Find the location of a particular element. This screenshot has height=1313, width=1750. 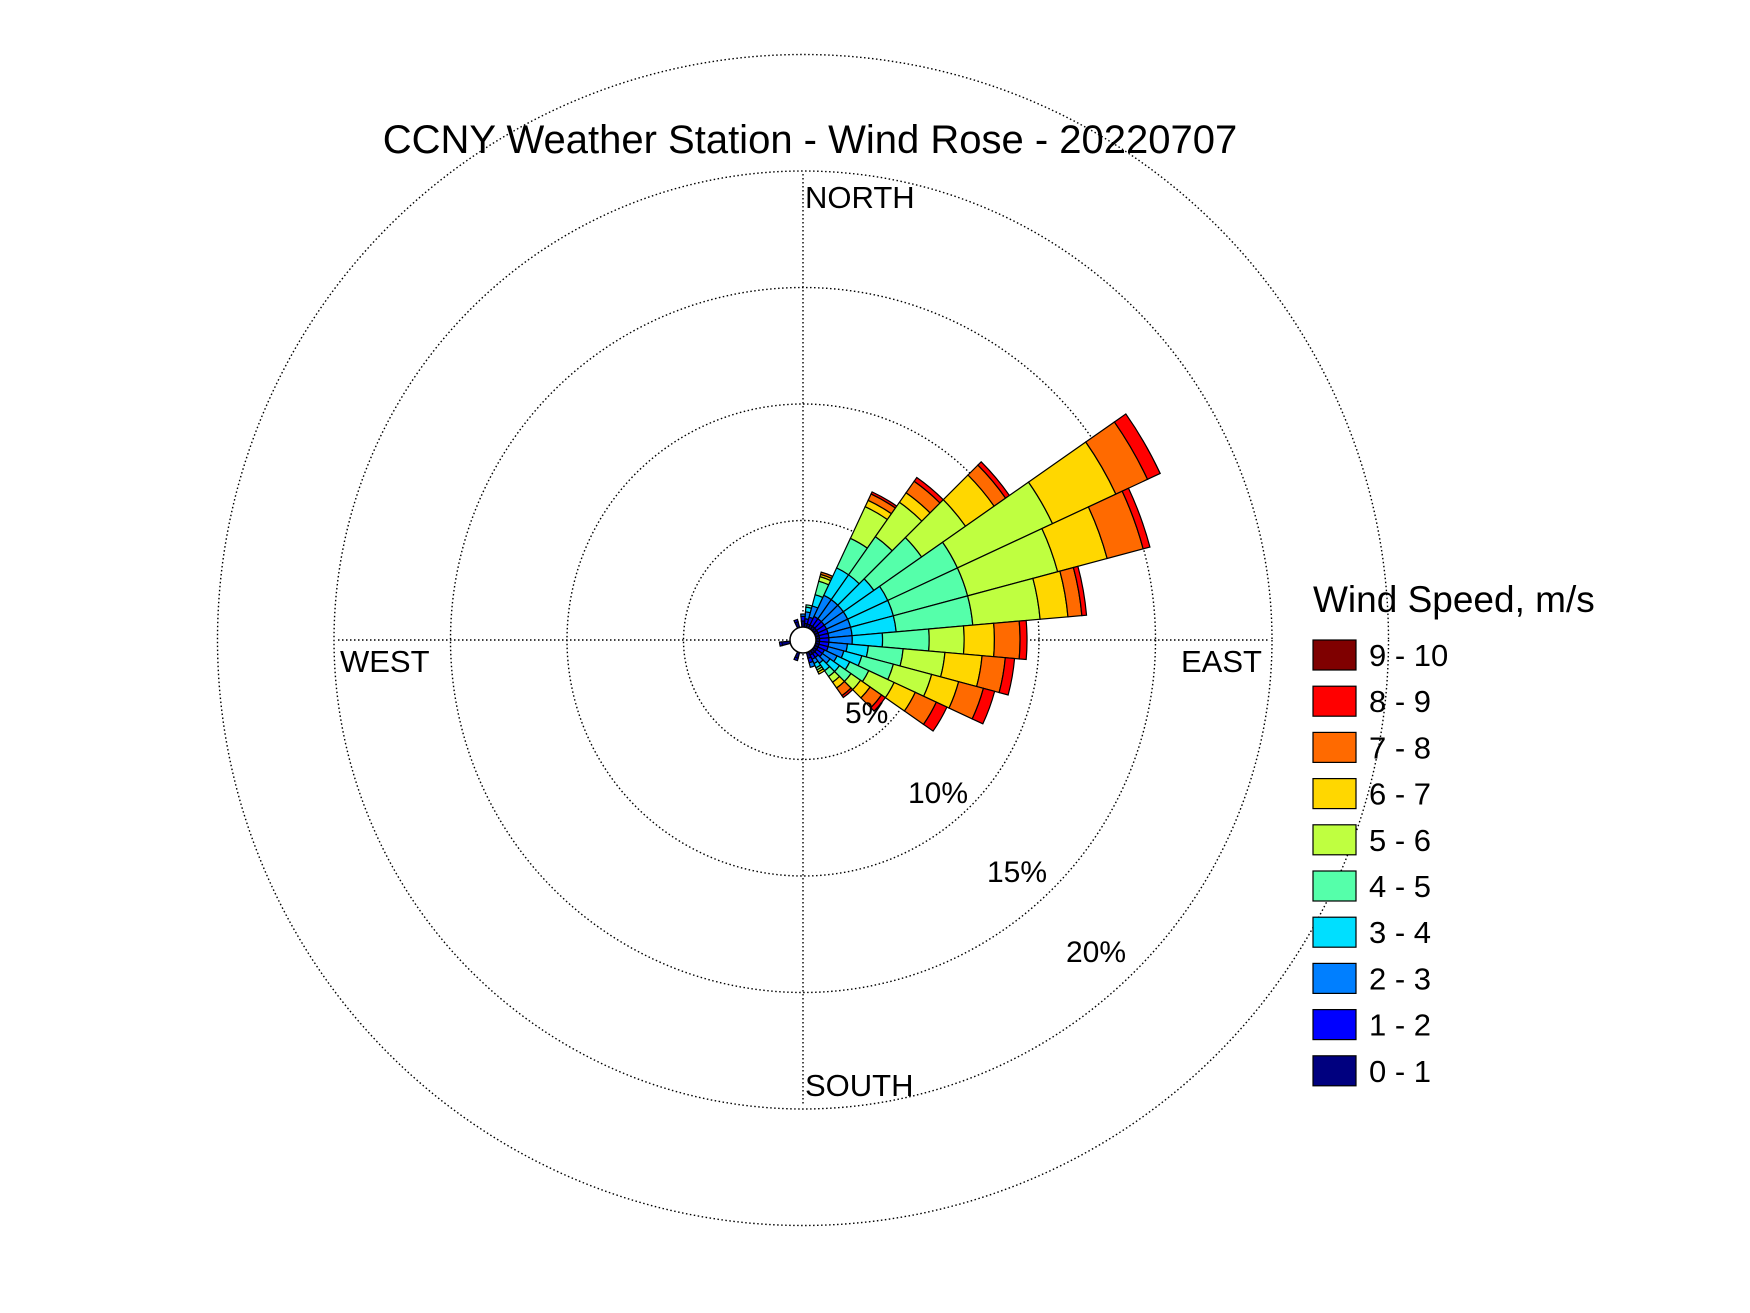

legend-label: 2 - 3 is located at coordinates (1400, 978).